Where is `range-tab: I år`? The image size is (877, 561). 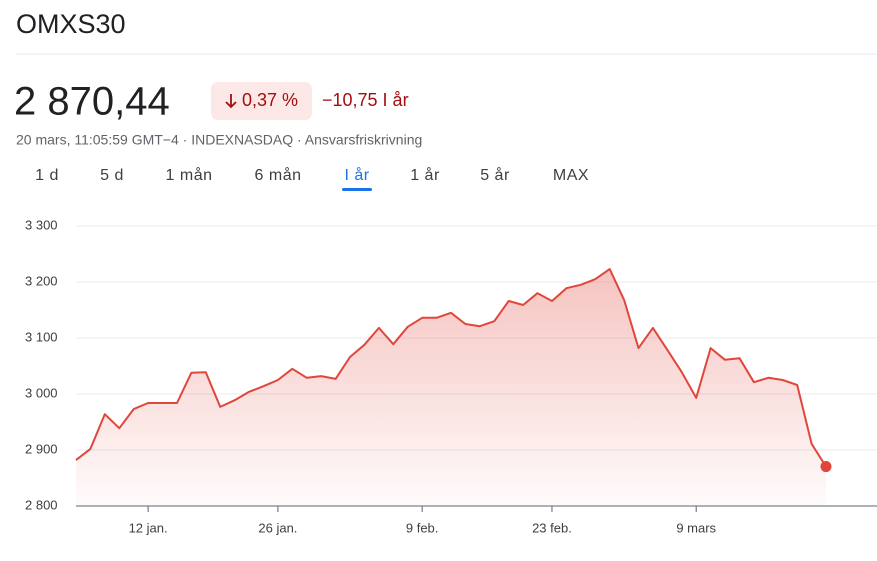 range-tab: I år is located at coordinates (356, 175).